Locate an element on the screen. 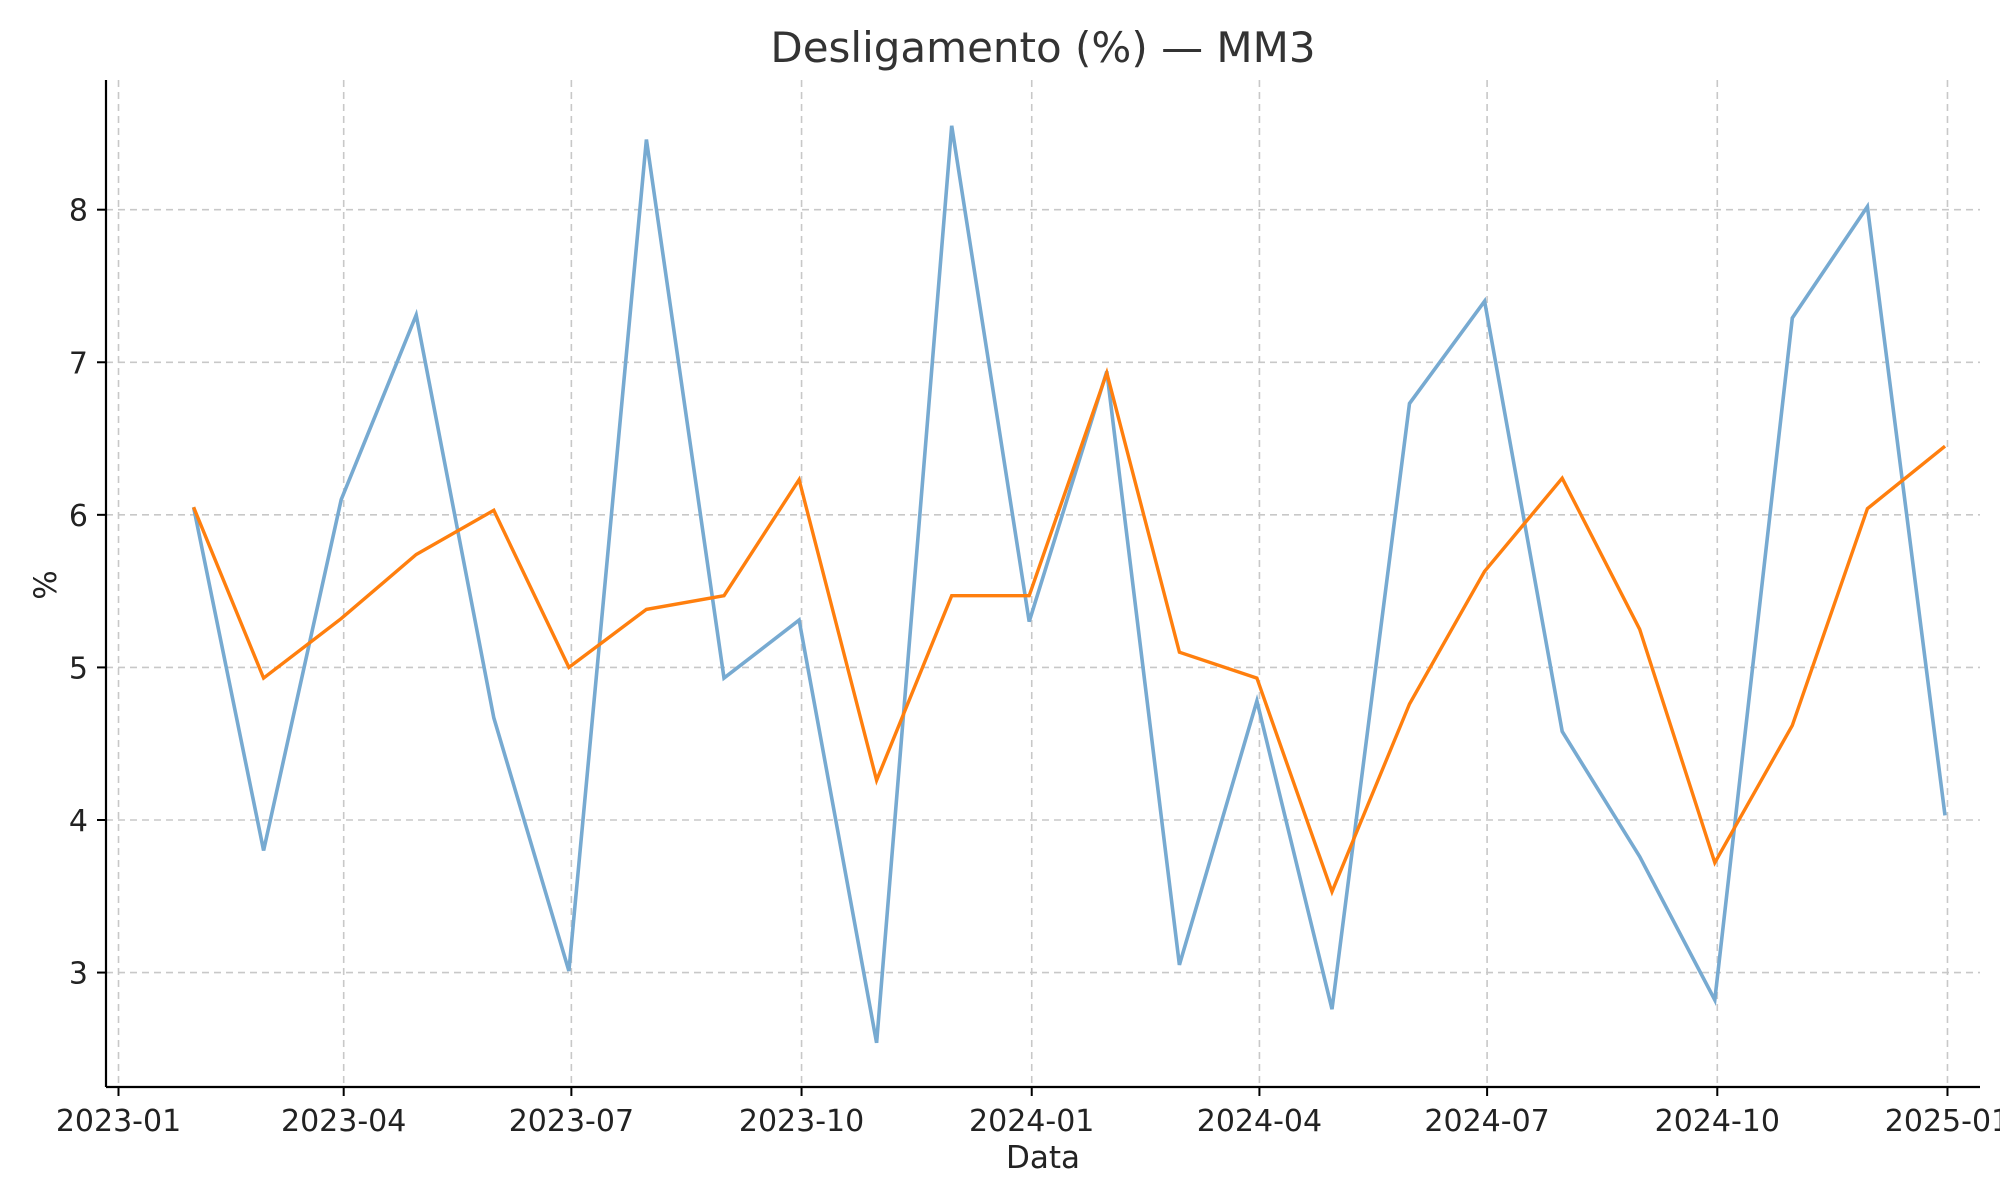 This screenshot has width=2000, height=1200. x-tick-label: 2024-01 is located at coordinates (1031, 1121).